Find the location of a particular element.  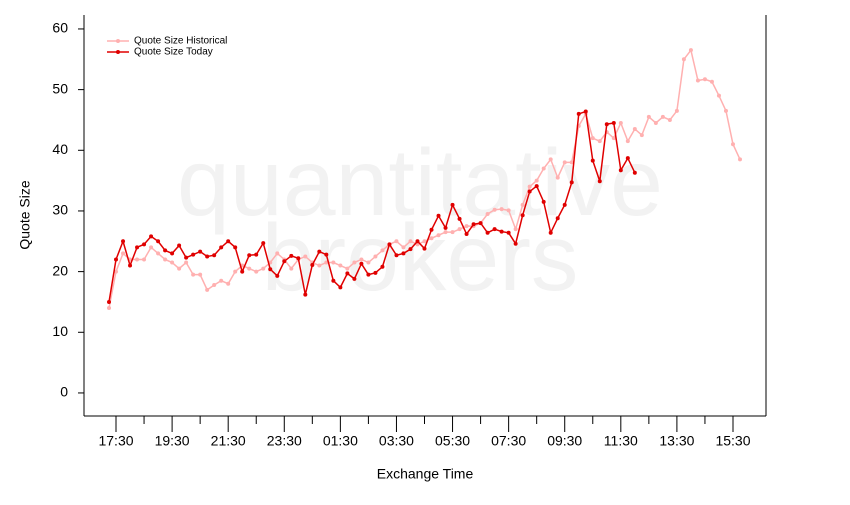

legend-label: Quote Size Historical is located at coordinates (180, 41).